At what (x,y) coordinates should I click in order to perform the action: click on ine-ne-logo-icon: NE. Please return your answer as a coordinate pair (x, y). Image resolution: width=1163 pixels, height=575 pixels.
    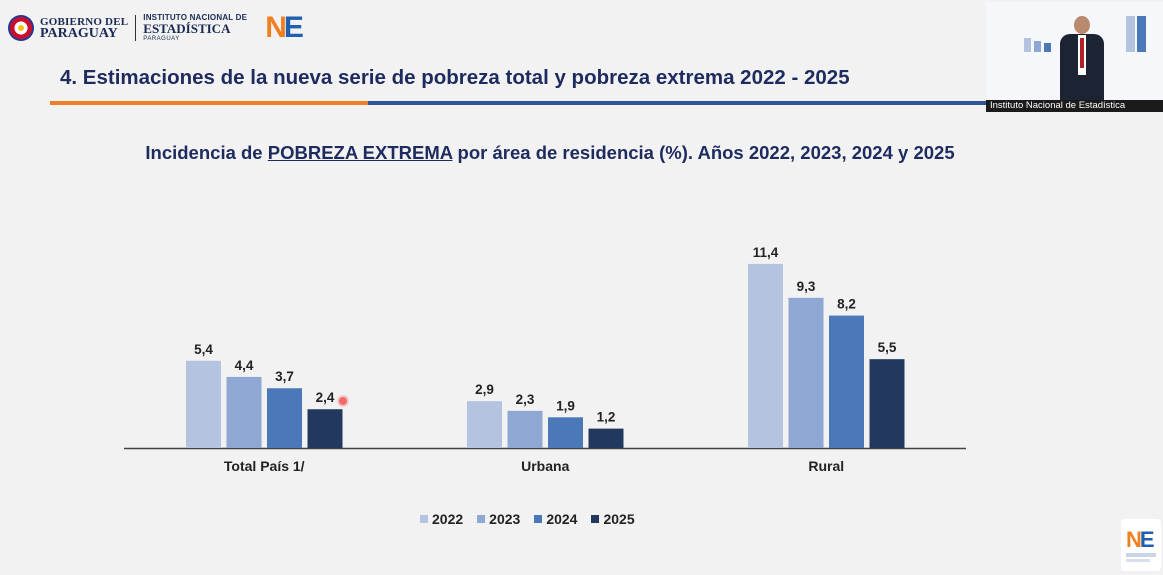
    Looking at the image, I should click on (284, 27).